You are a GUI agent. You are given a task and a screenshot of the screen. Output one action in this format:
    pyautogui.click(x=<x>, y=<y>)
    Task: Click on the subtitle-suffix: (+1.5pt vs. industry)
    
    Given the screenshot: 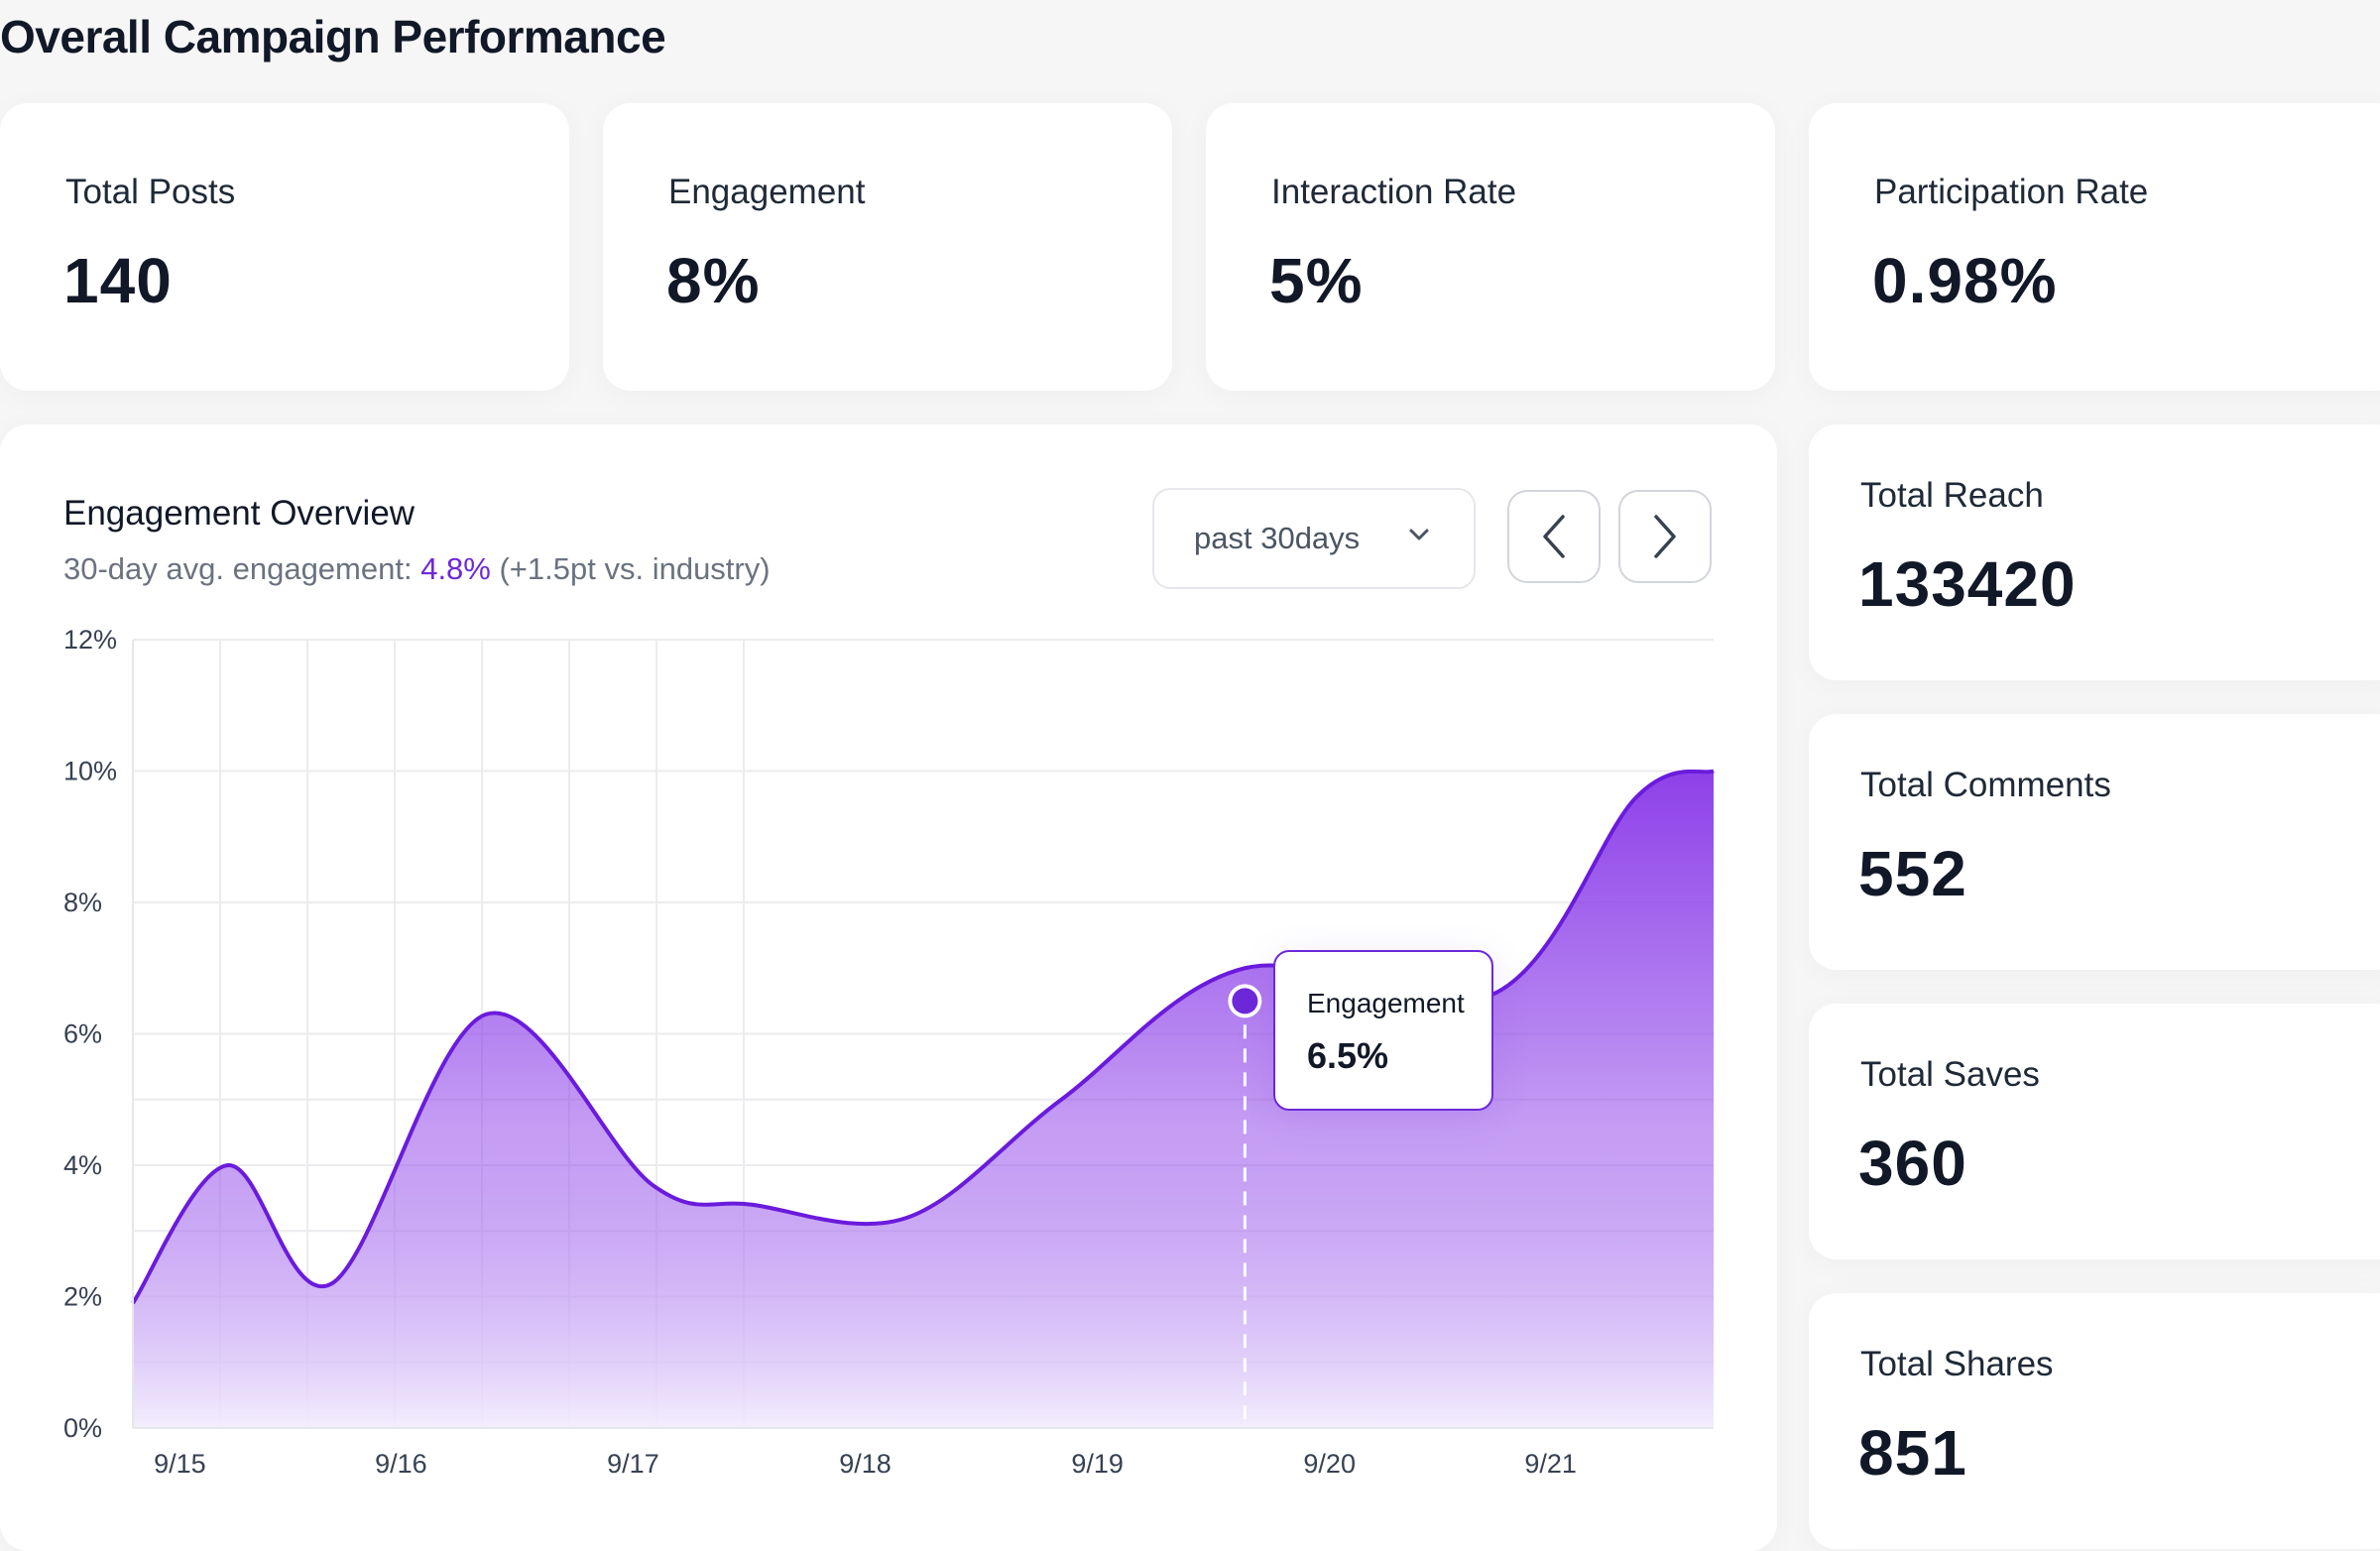 What is the action you would take?
    pyautogui.click(x=630, y=568)
    